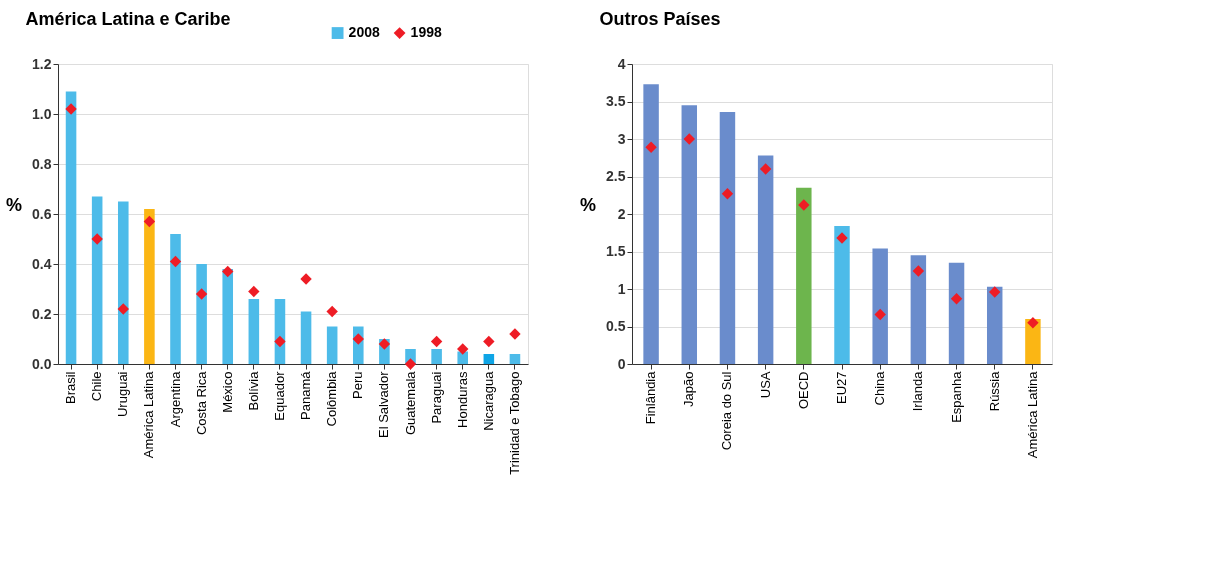 The image size is (1229, 576). What do you see at coordinates (426, 32) in the screenshot?
I see `legend-label: 1998` at bounding box center [426, 32].